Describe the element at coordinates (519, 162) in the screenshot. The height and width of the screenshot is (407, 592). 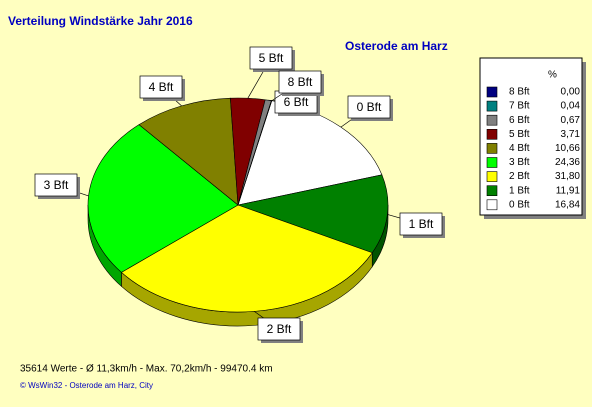
I see `legend-label: 3 Bft` at that location.